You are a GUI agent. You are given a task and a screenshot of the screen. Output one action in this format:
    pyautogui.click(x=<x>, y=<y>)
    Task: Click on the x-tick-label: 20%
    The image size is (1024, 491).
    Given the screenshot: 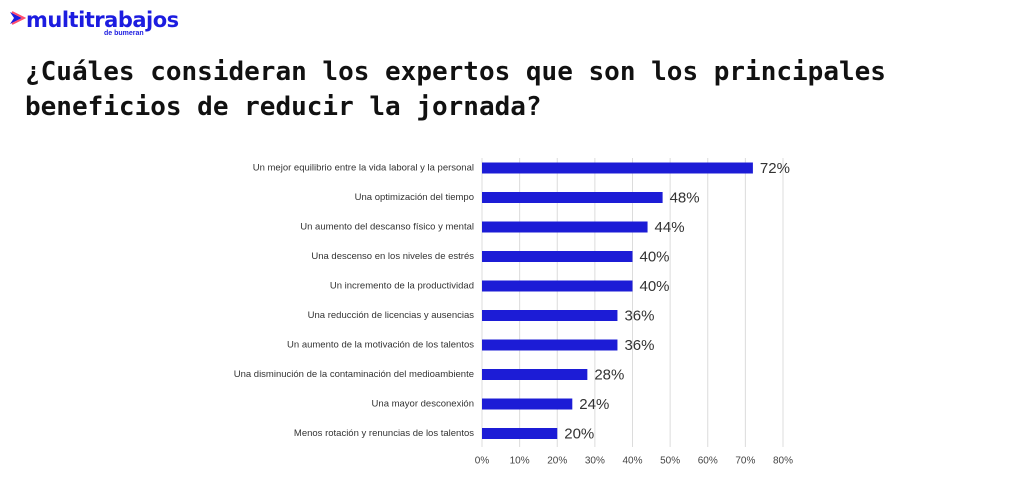 What is the action you would take?
    pyautogui.click(x=557, y=461)
    